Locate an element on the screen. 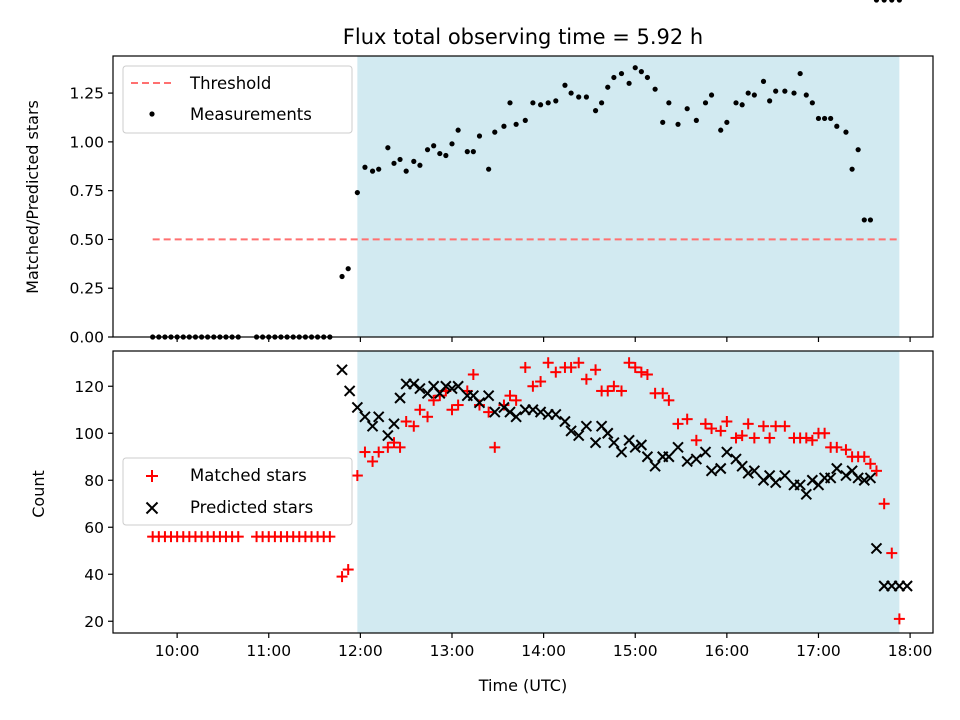  top-x-axis-ticks is located at coordinates (543, 339).